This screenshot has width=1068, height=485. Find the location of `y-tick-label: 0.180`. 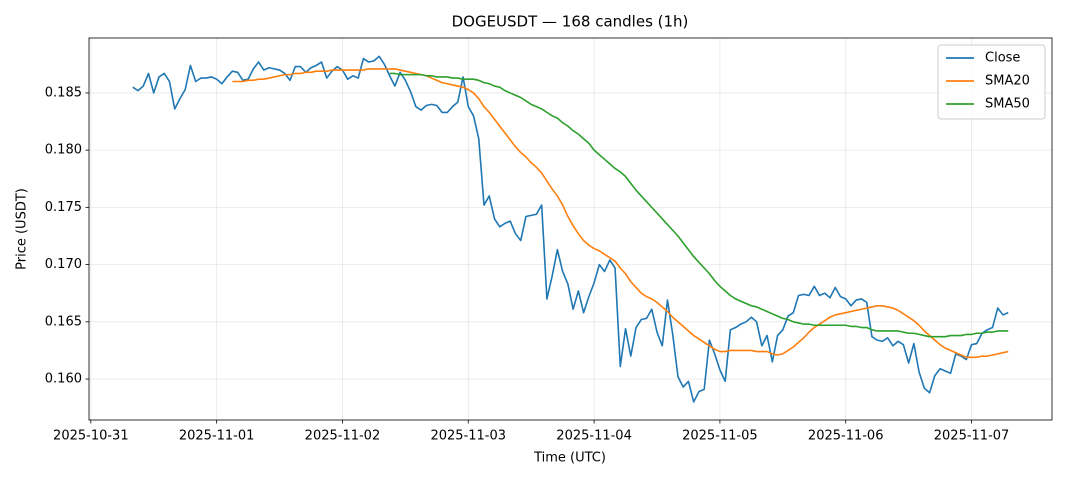

y-tick-label: 0.180 is located at coordinates (63, 150).